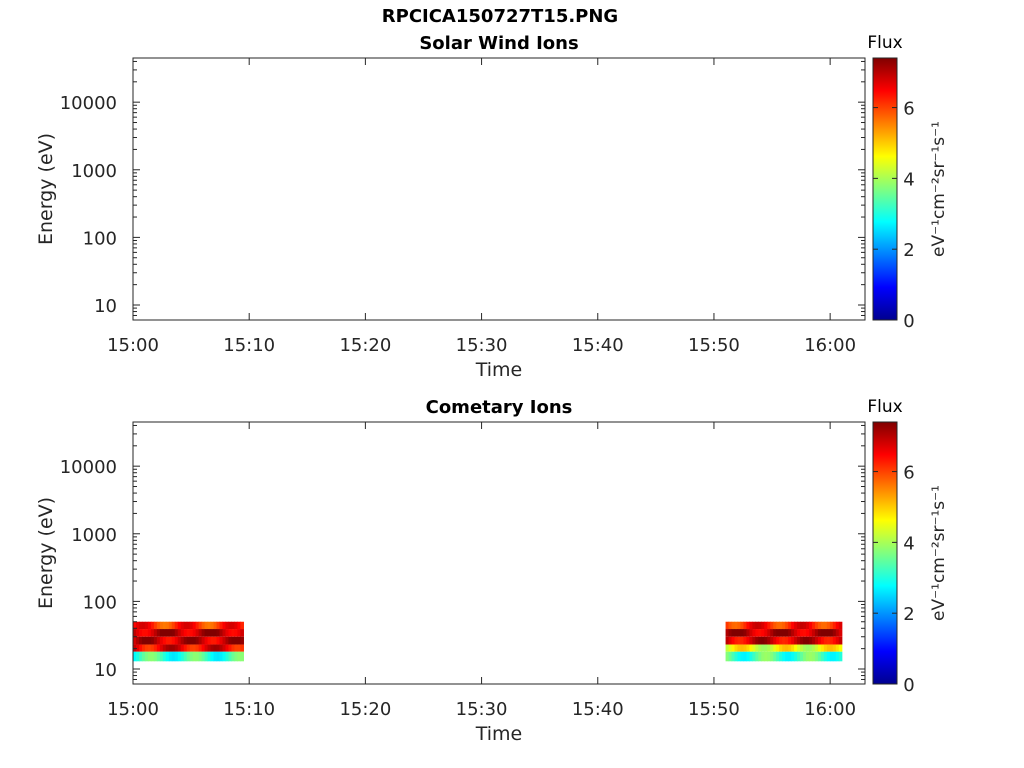  Describe the element at coordinates (908, 250) in the screenshot. I see `colorbar-tick-label: 2` at that location.